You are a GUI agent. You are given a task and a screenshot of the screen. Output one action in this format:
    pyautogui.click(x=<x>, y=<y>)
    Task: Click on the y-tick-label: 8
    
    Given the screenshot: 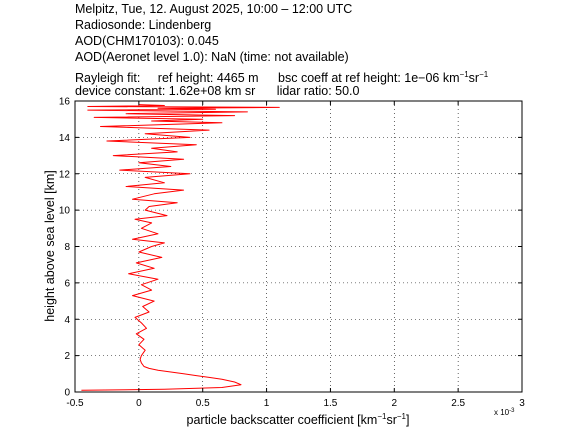 What is the action you would take?
    pyautogui.click(x=67, y=247)
    